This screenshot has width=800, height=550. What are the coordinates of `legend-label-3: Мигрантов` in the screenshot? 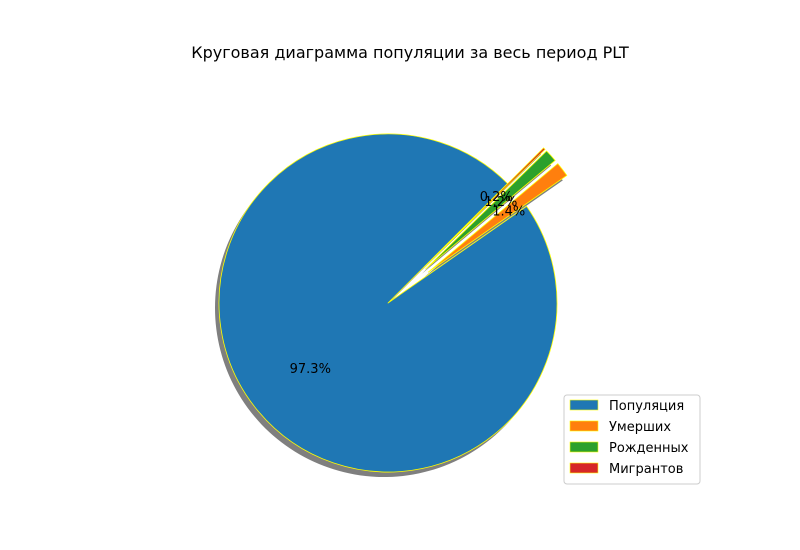 It's located at (646, 469).